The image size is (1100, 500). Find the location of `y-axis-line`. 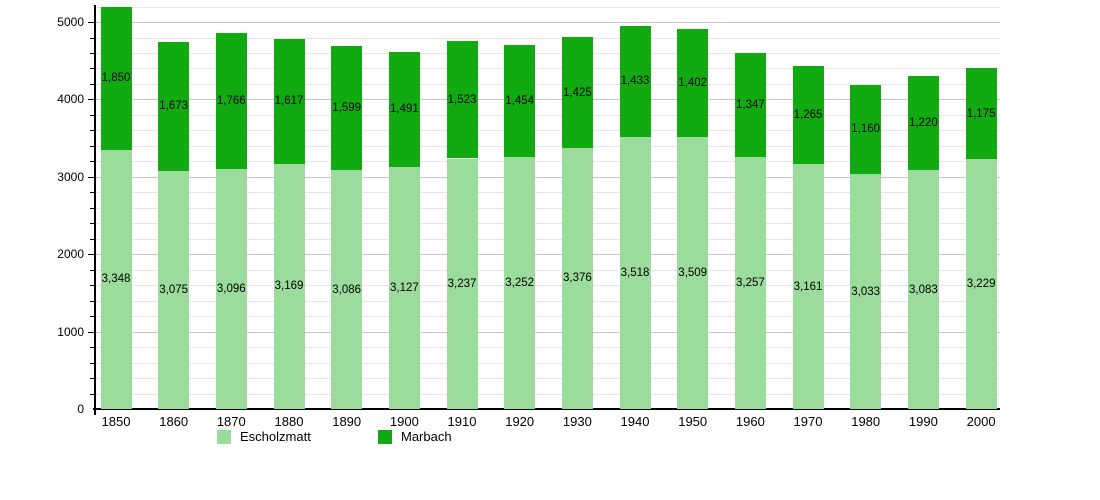

y-axis-line is located at coordinates (95, 207).